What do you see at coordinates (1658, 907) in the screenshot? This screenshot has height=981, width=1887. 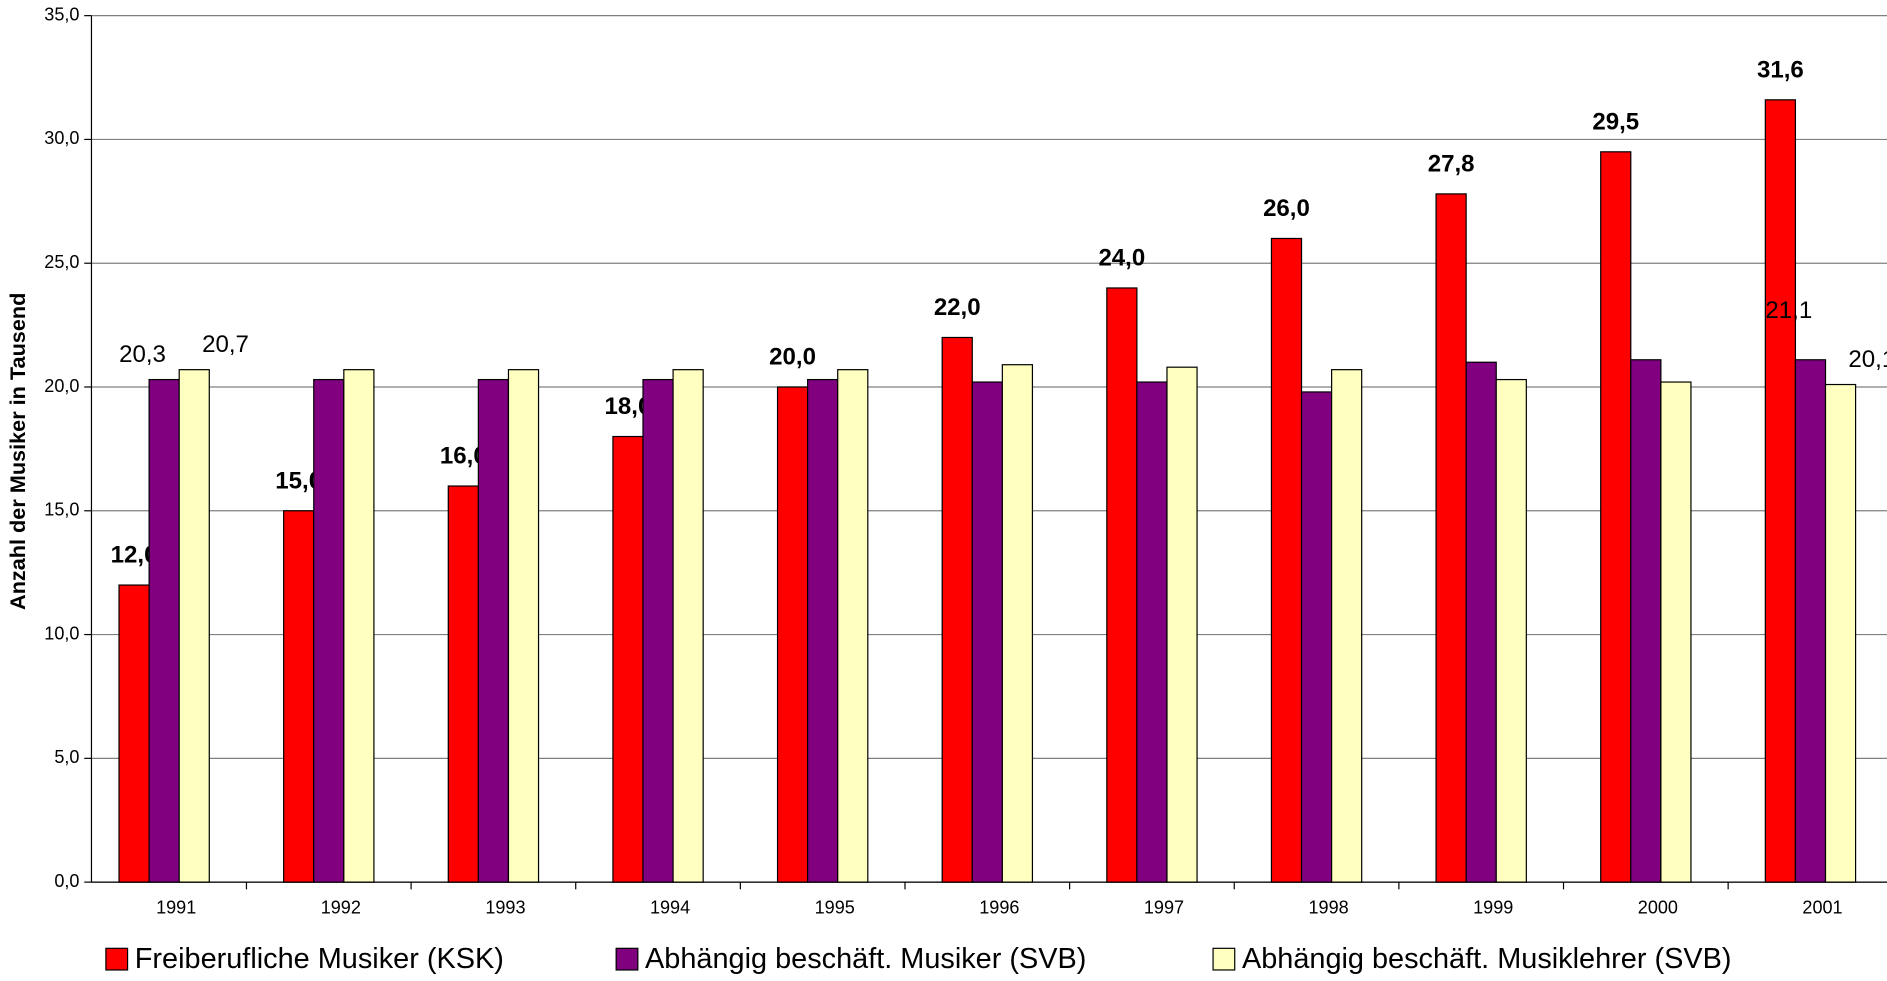 I see `x-tick-label: 2000` at bounding box center [1658, 907].